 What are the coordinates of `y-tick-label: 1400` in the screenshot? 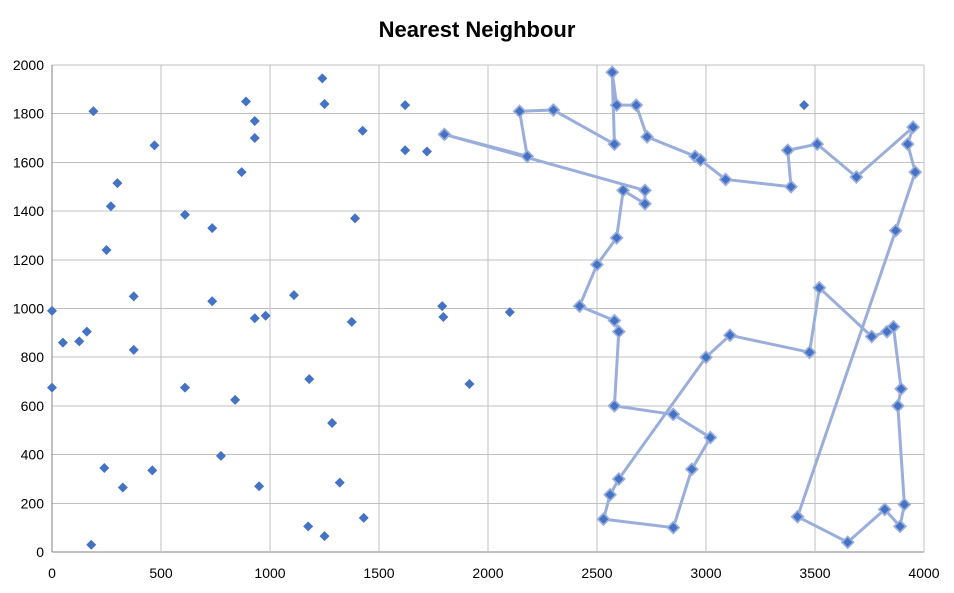 It's located at (28, 211).